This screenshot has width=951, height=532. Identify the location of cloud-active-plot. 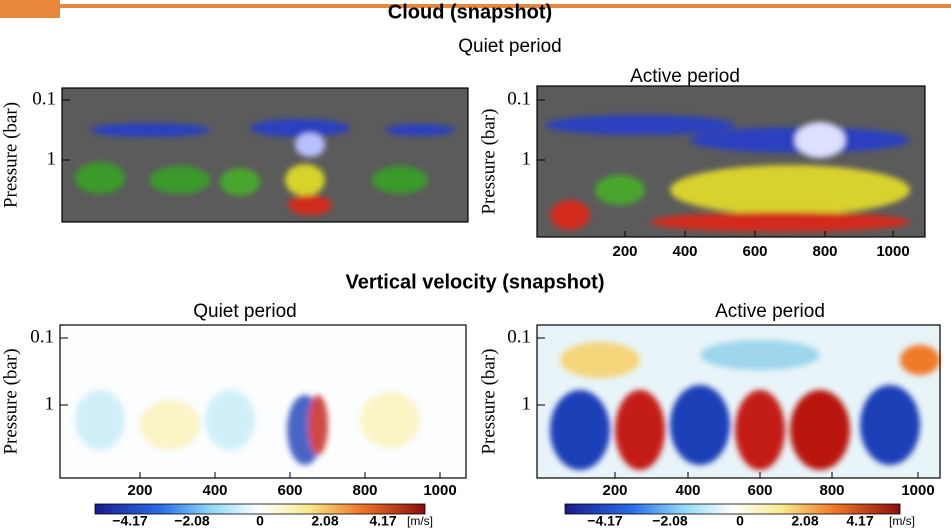
(731, 161).